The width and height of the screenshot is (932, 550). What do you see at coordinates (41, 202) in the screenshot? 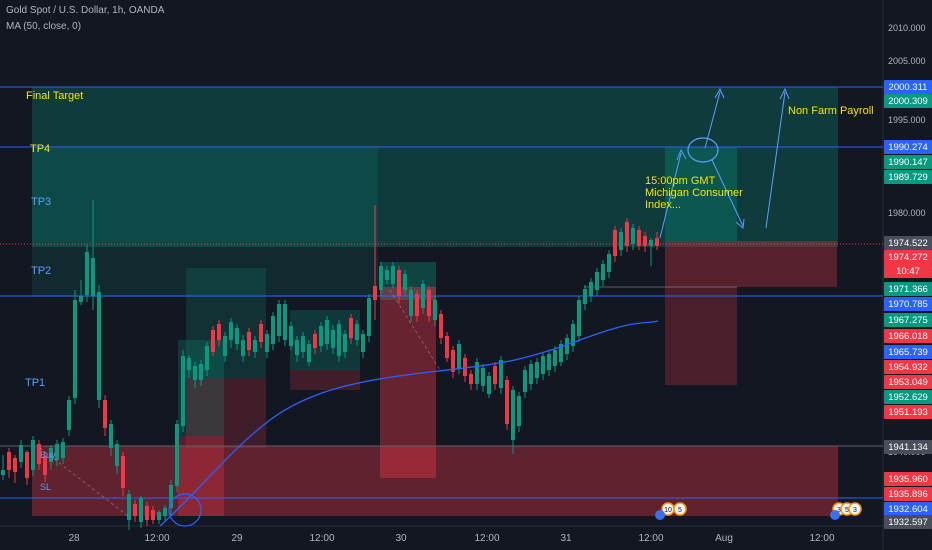
I see `tp3-label: TP3` at bounding box center [41, 202].